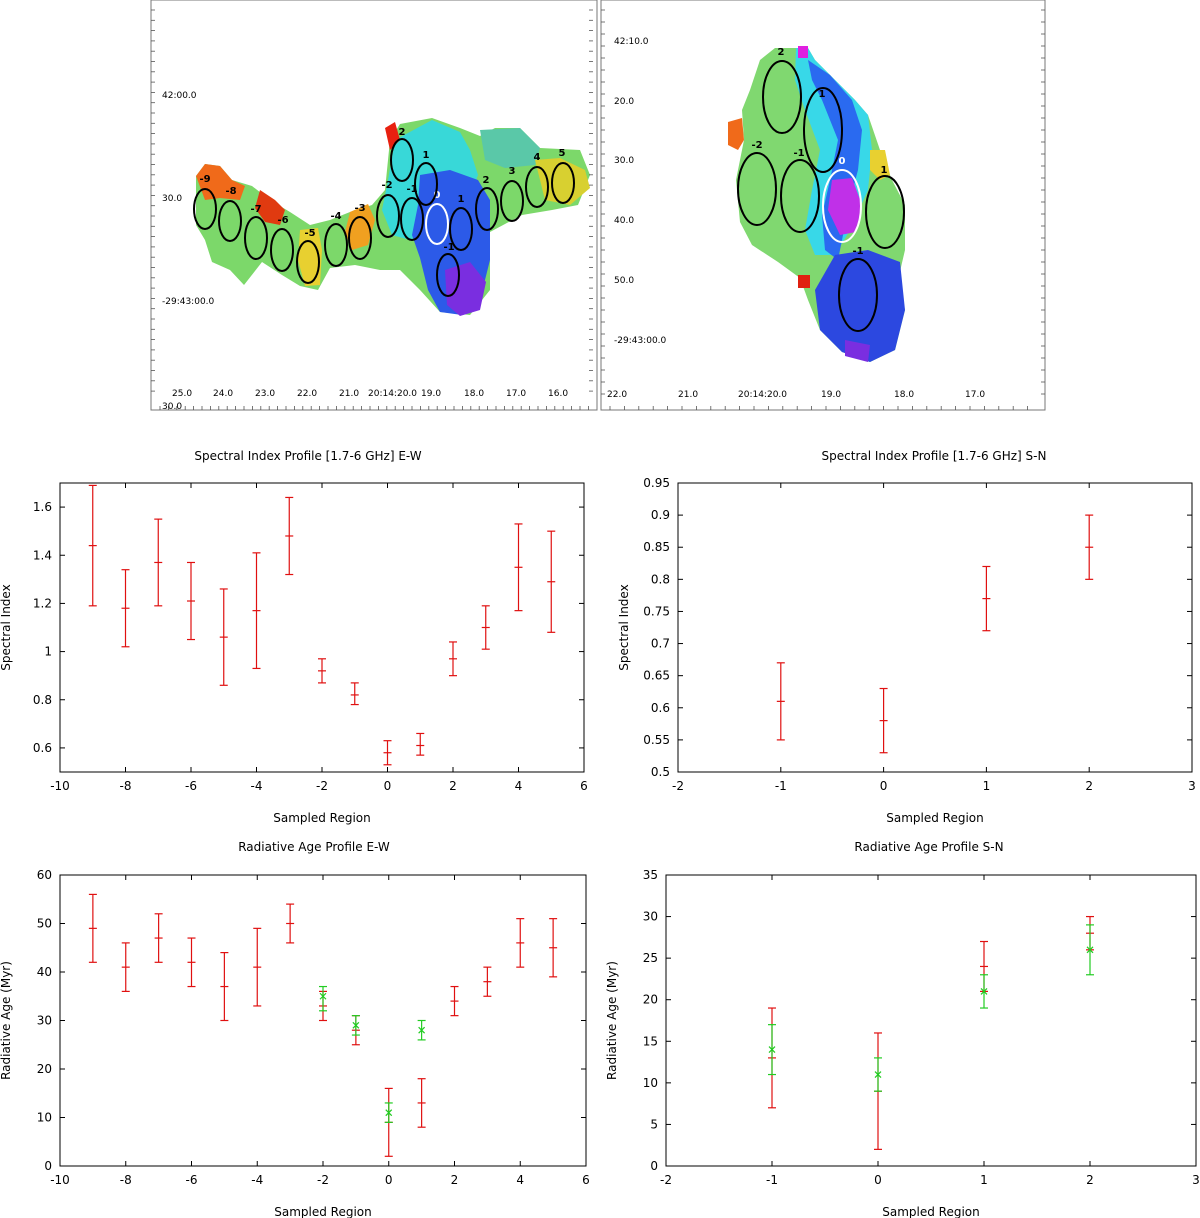 The image size is (1200, 1218). I want to click on x-tick-label: 6, so click(586, 1180).